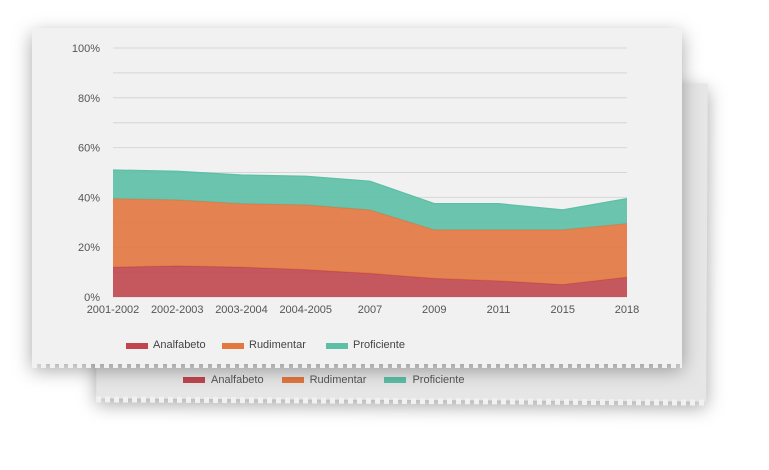 The image size is (769, 470). I want to click on y-tick-label: 60%, so click(89, 149).